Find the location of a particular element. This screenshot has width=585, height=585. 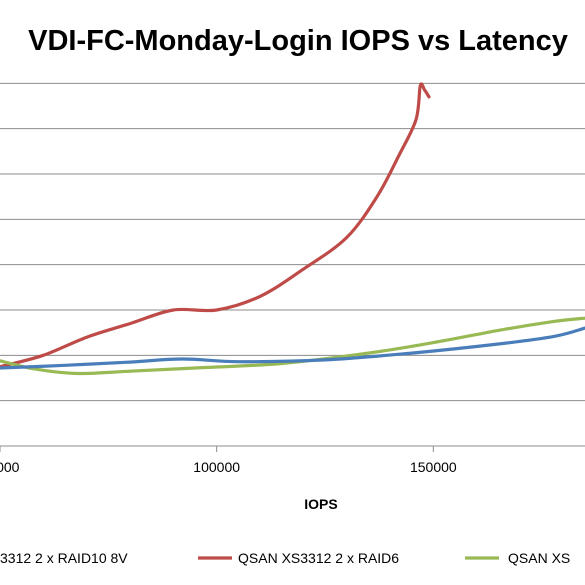

legend-label-2: QSAN XS is located at coordinates (539, 558).